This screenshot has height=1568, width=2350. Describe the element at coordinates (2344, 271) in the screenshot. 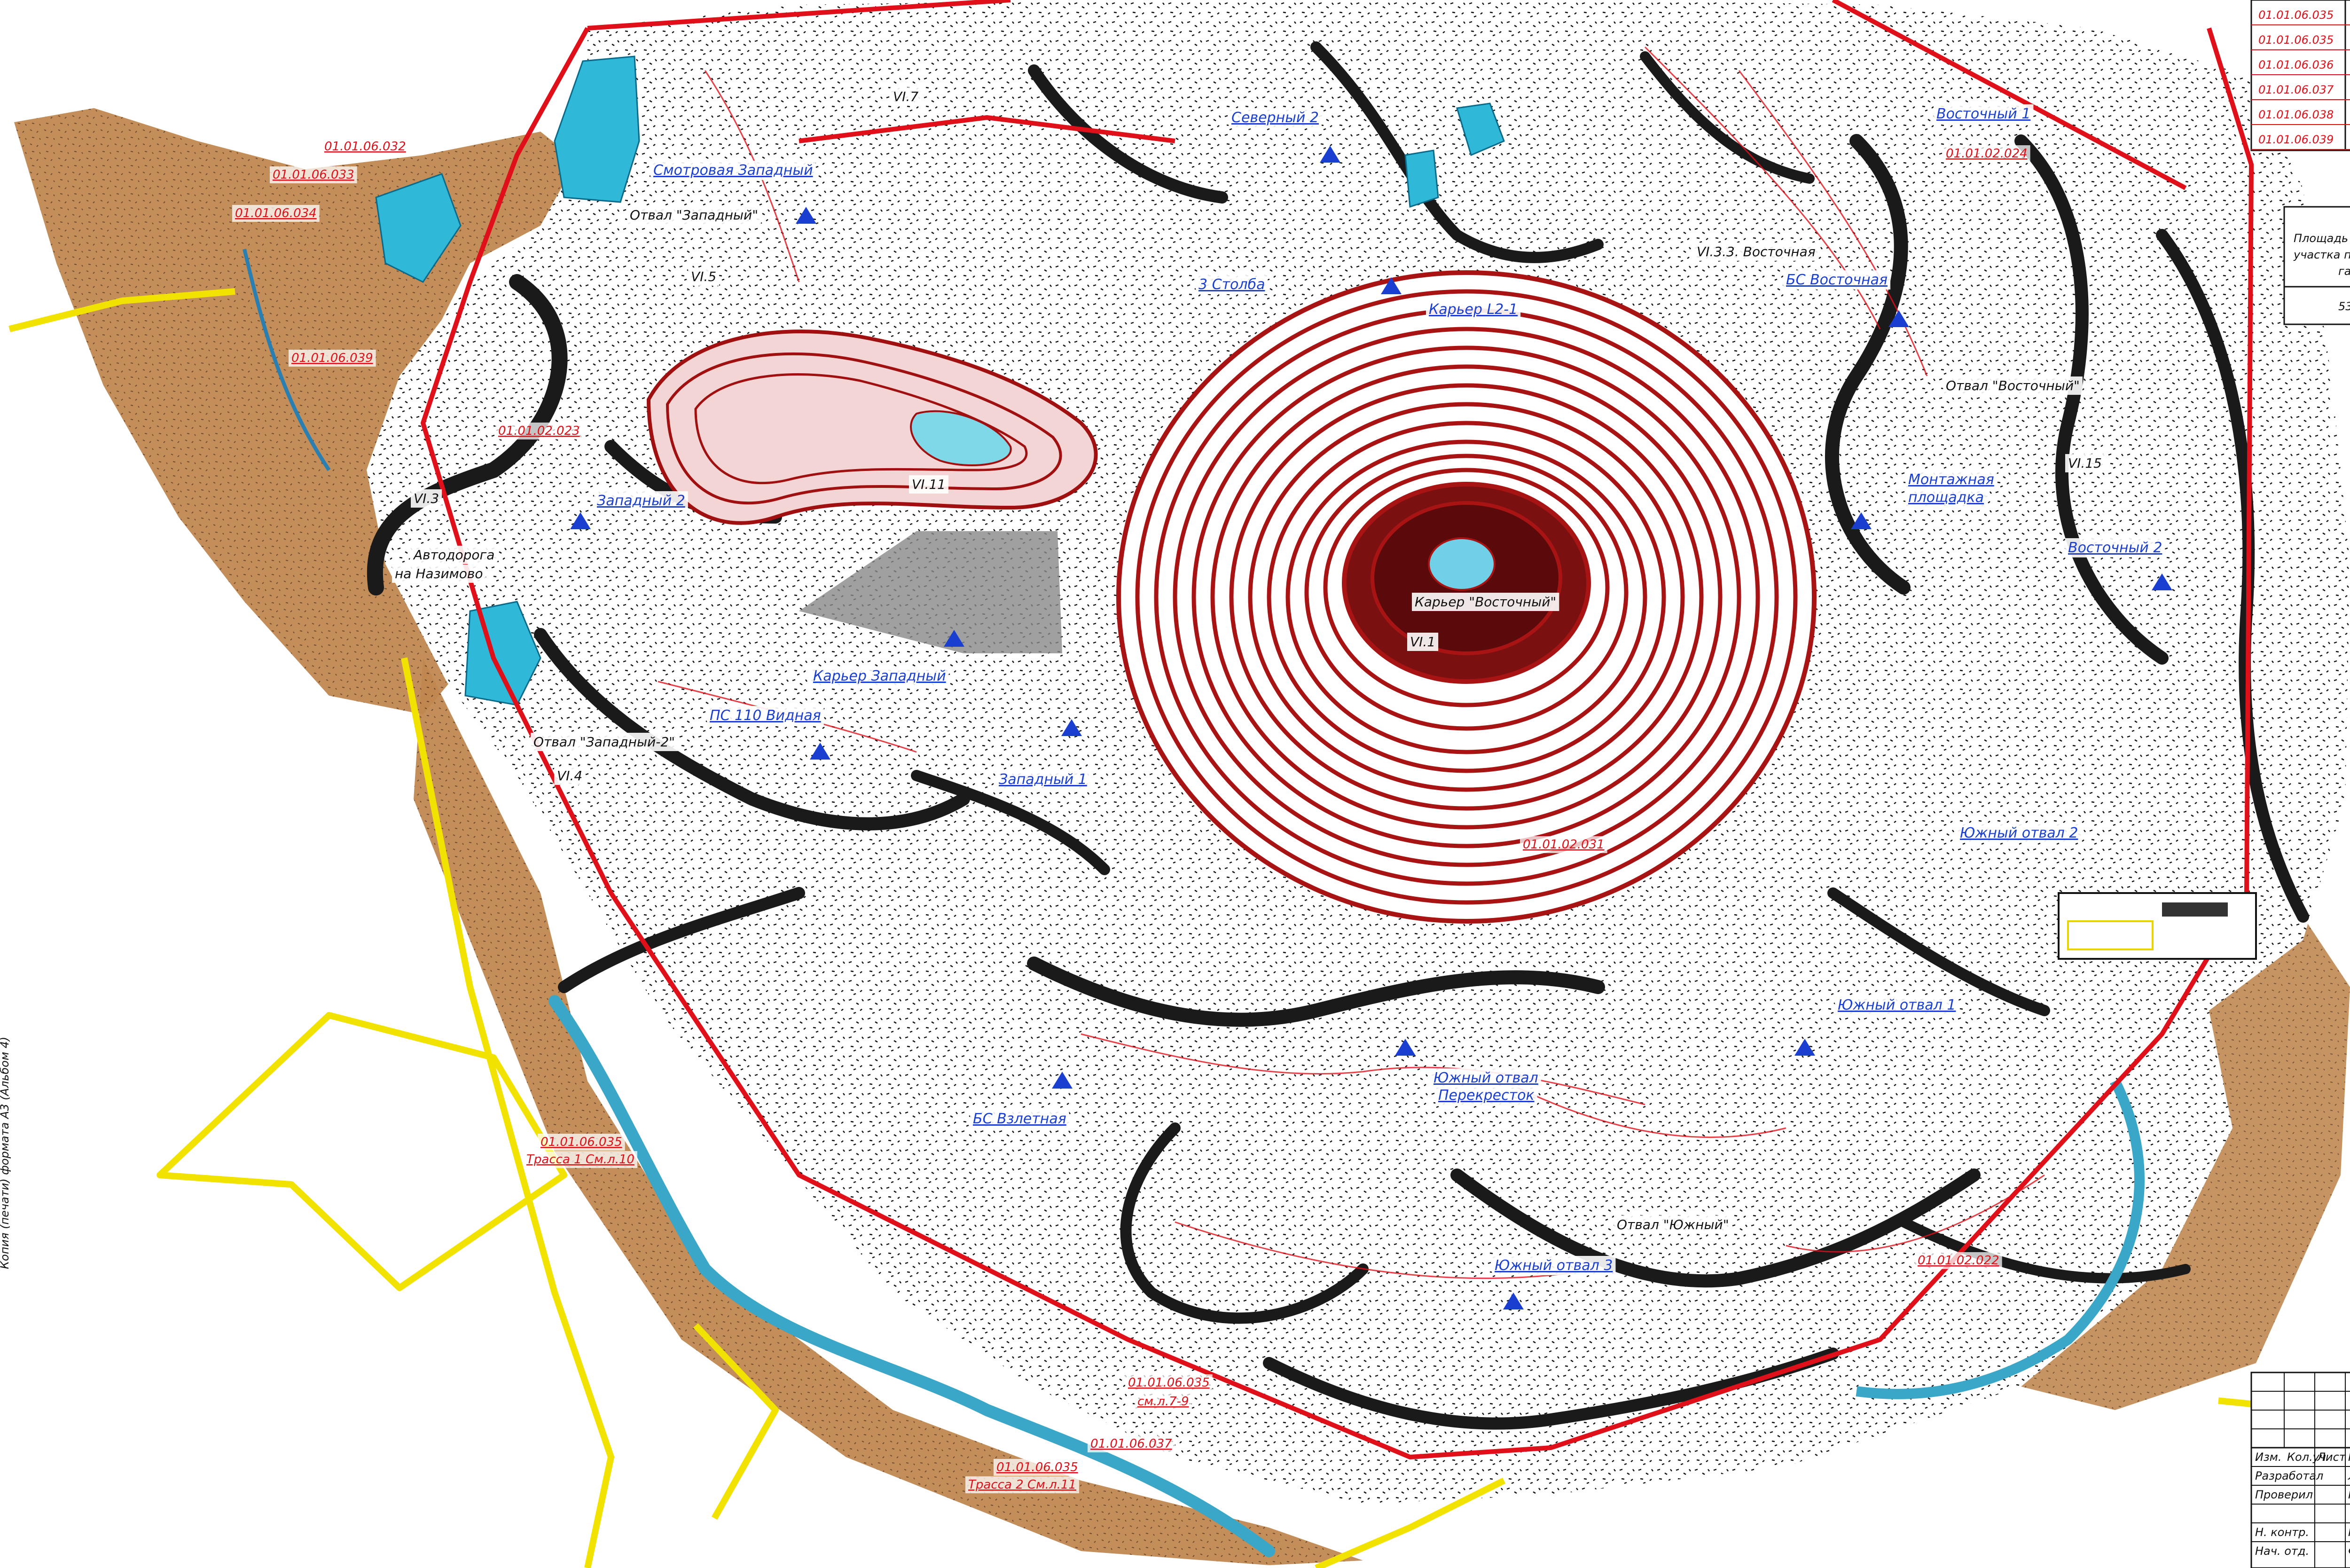

I see `area-box-header-3: га` at that location.